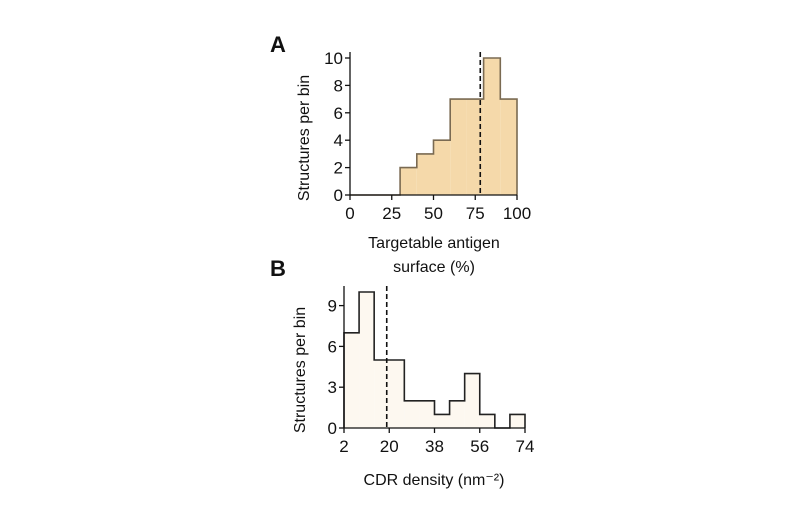  What do you see at coordinates (434, 446) in the screenshot?
I see `panel-b-xtick-label-2: 38` at bounding box center [434, 446].